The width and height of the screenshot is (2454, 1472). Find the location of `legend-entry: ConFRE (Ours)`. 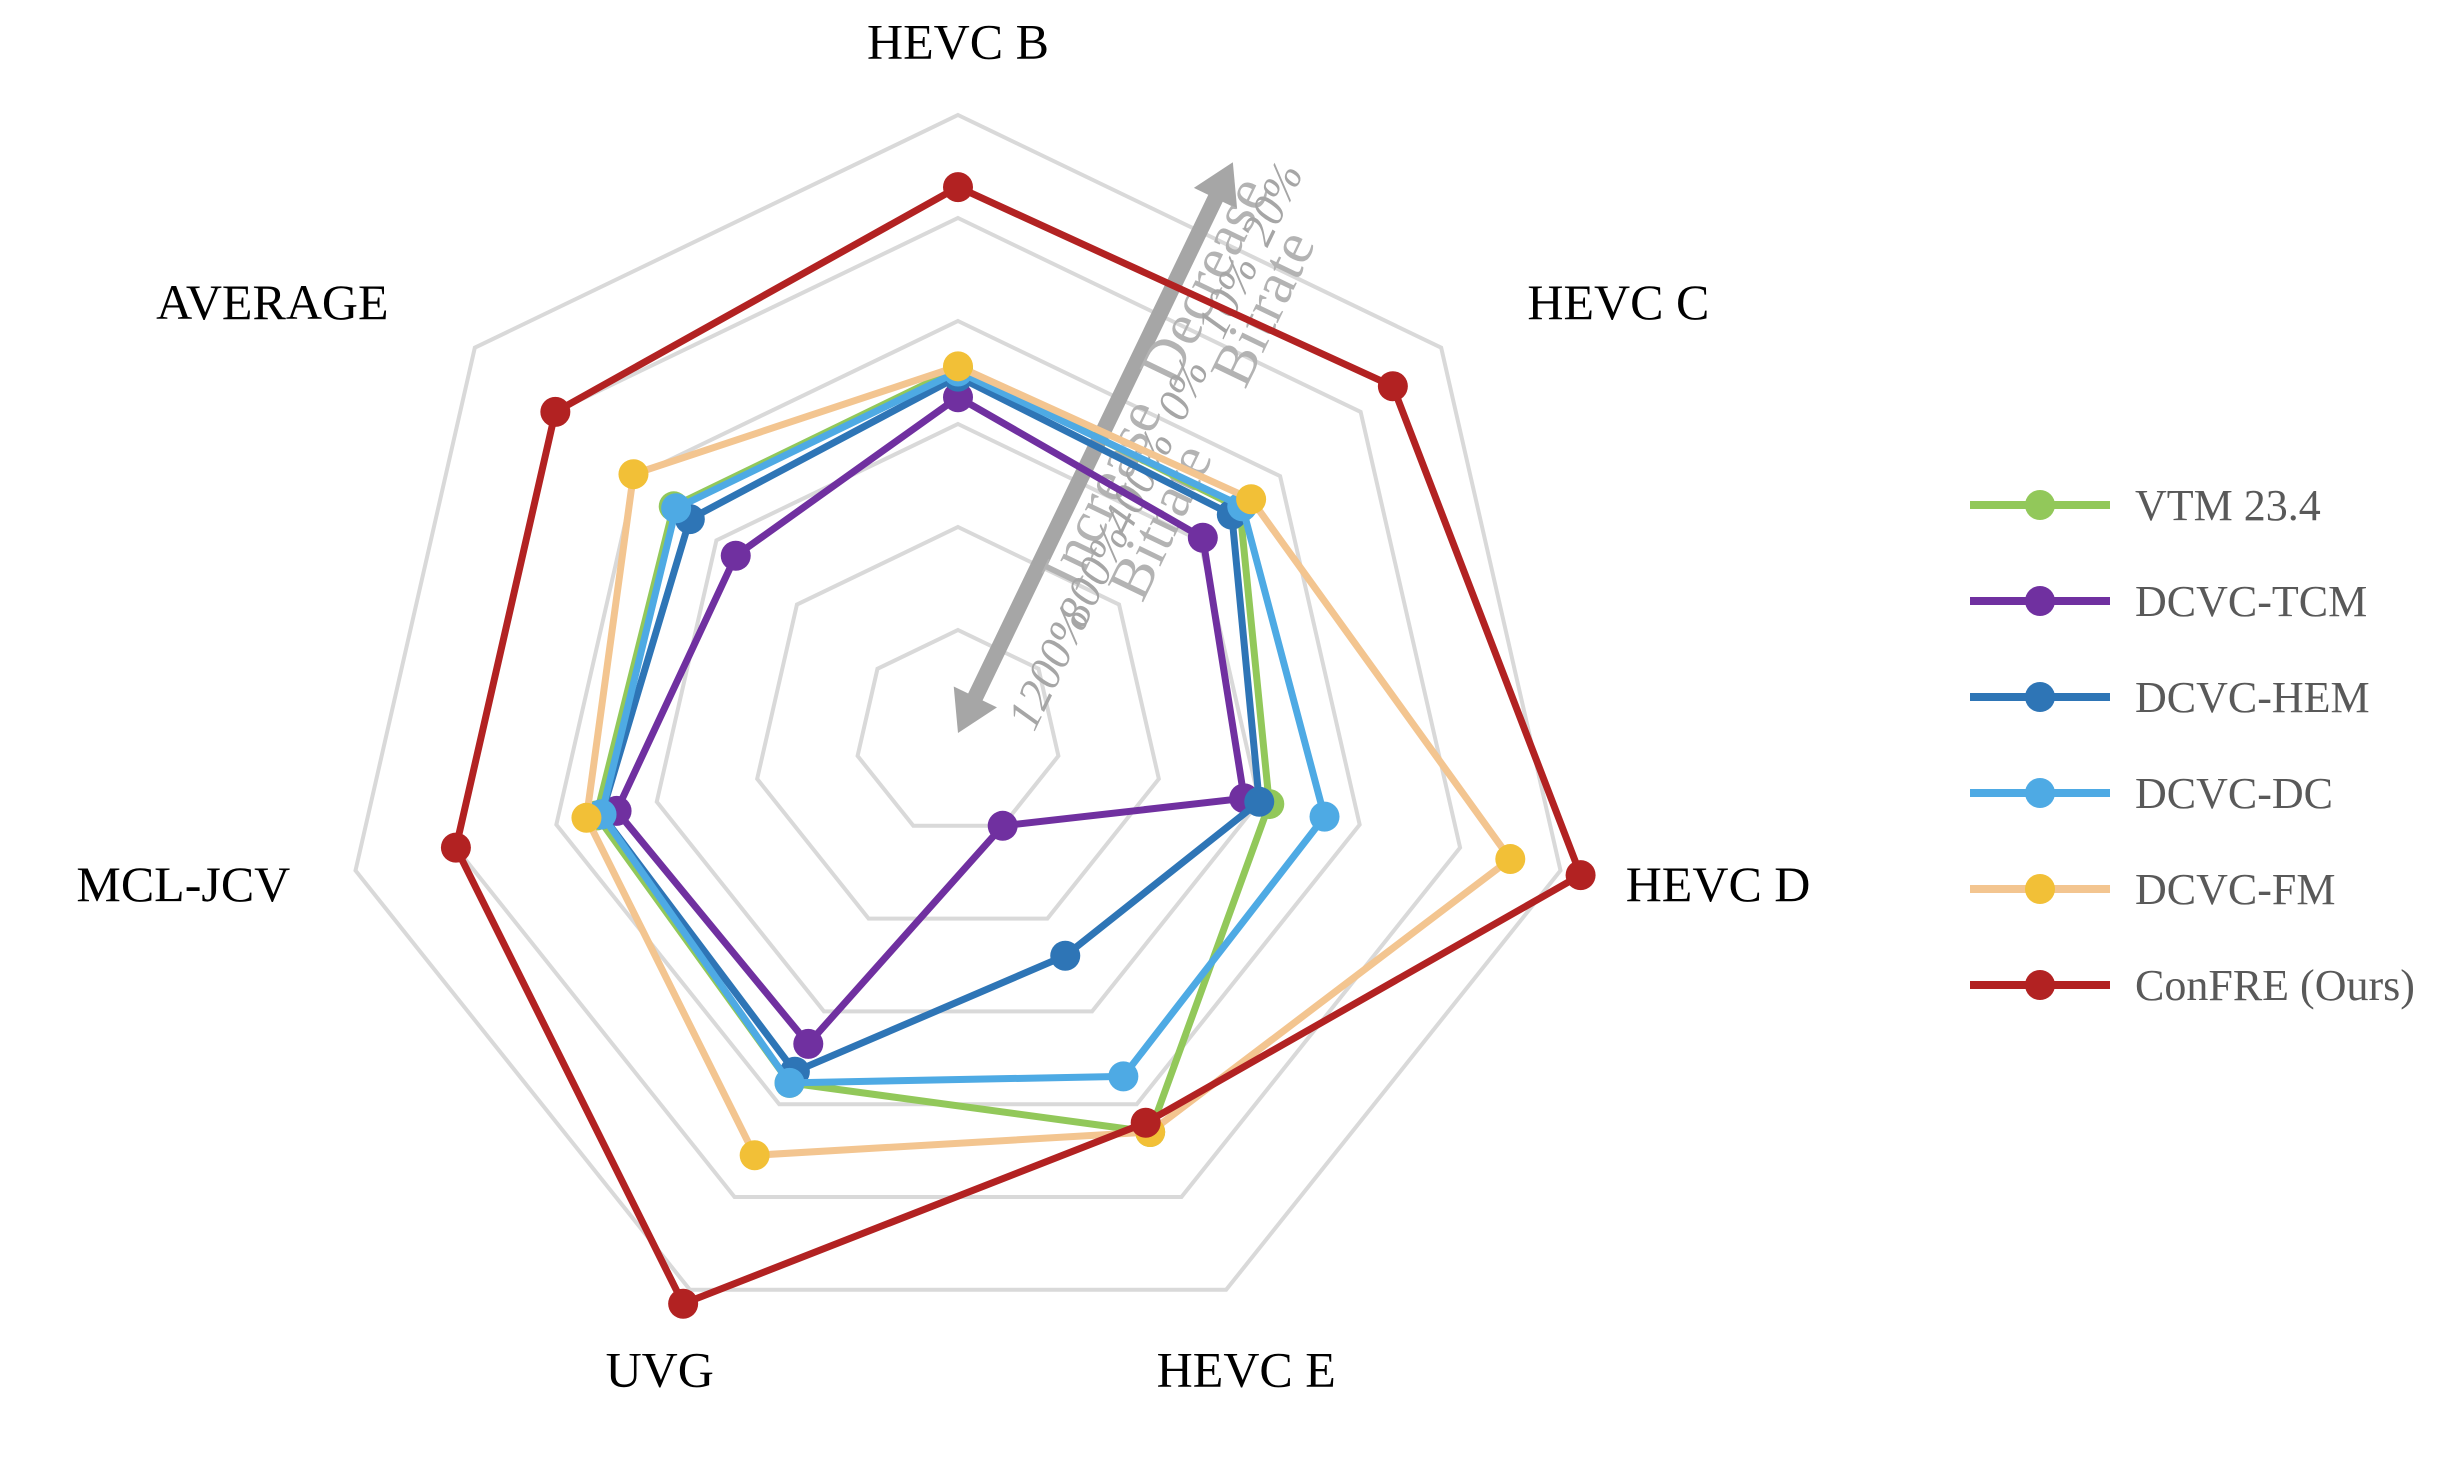

legend-entry: ConFRE (Ours) is located at coordinates (2192, 985).